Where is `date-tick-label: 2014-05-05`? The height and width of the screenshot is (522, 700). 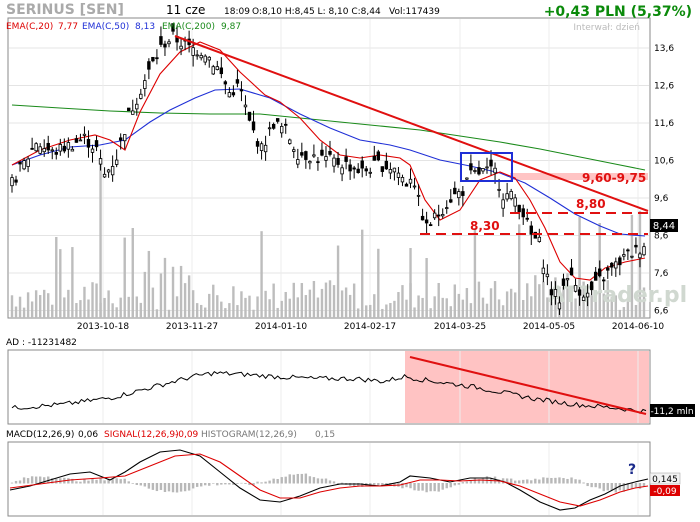
date-tick-label: 2014-05-05 is located at coordinates (549, 327).